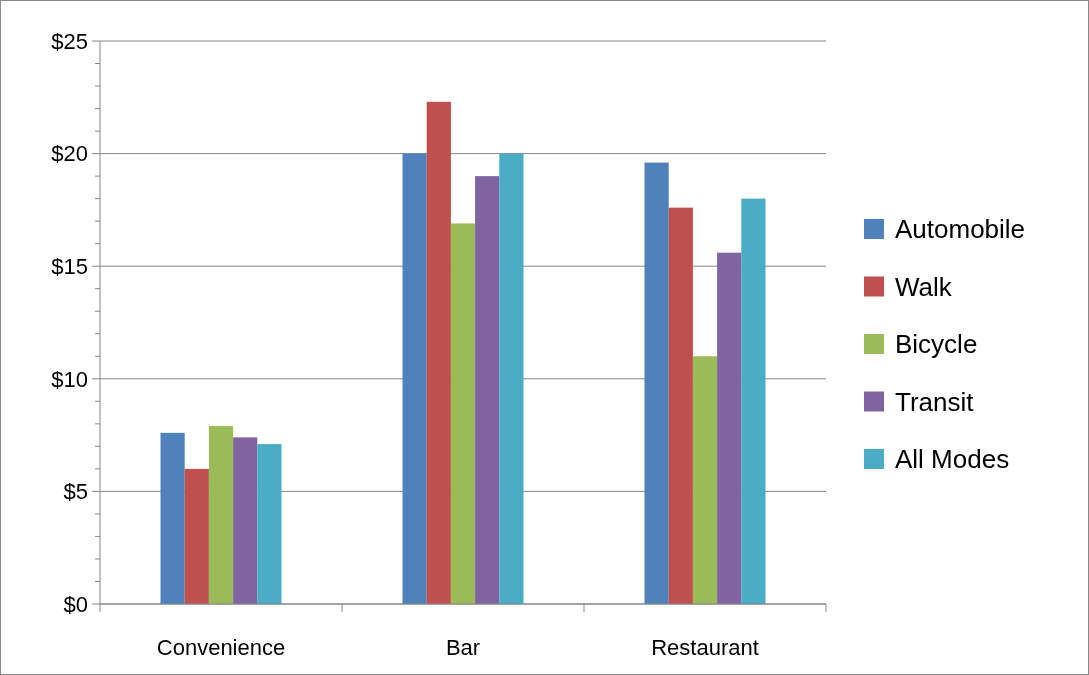  I want to click on x-tick-label: Restaurant, so click(705, 647).